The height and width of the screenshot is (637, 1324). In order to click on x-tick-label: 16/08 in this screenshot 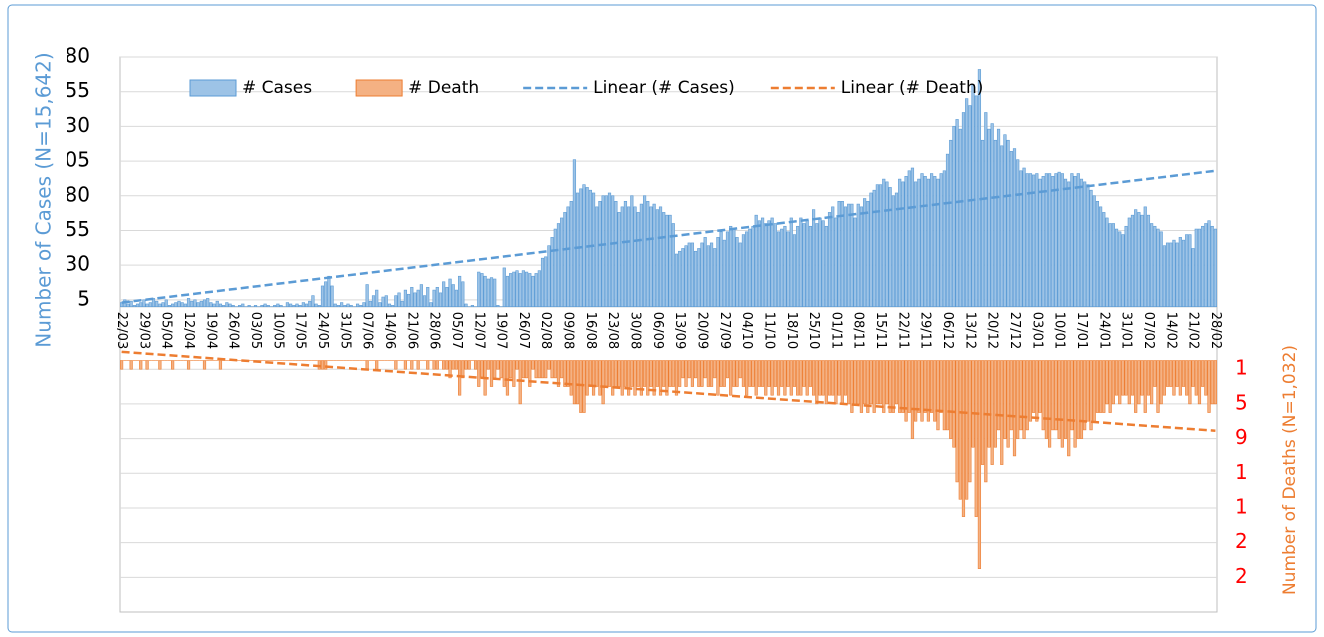, I will do `click(590, 330)`.